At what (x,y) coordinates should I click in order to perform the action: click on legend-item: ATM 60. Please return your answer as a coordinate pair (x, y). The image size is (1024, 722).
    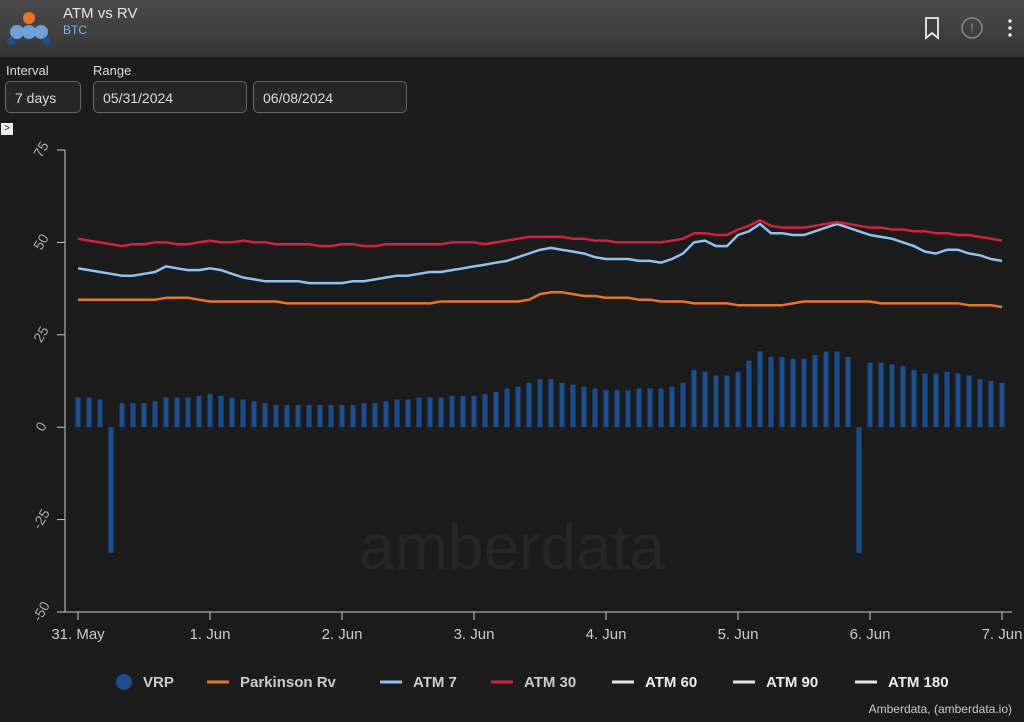
    Looking at the image, I should click on (654, 682).